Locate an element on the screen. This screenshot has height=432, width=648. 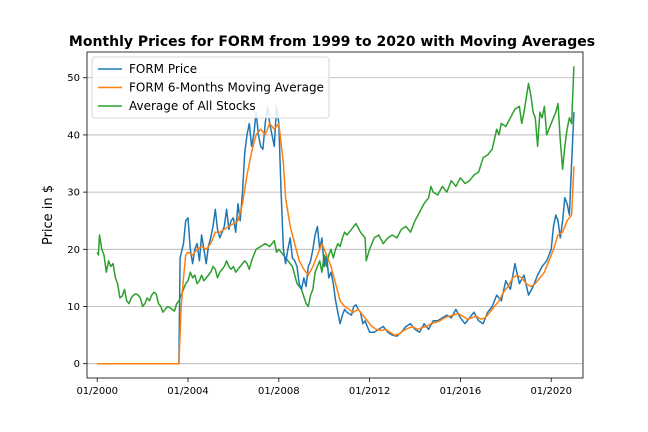
x-tick-label: 01/2008 is located at coordinates (279, 391).